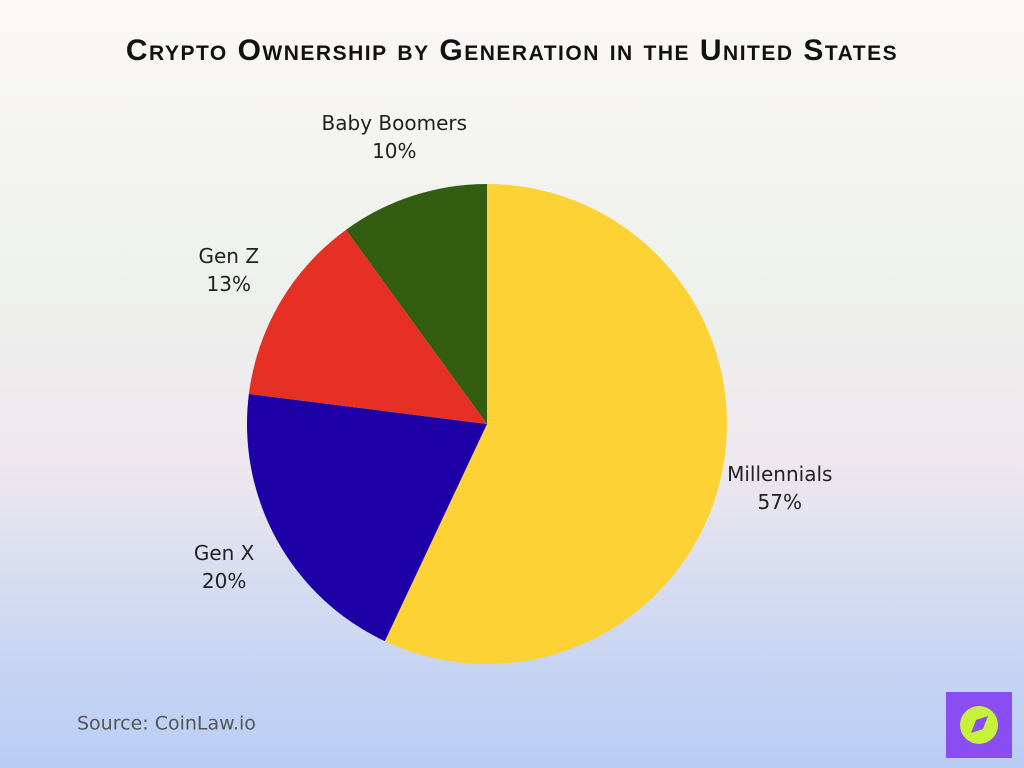 The image size is (1024, 768). Describe the element at coordinates (395, 123) in the screenshot. I see `slice-label: Baby Boomers` at that location.